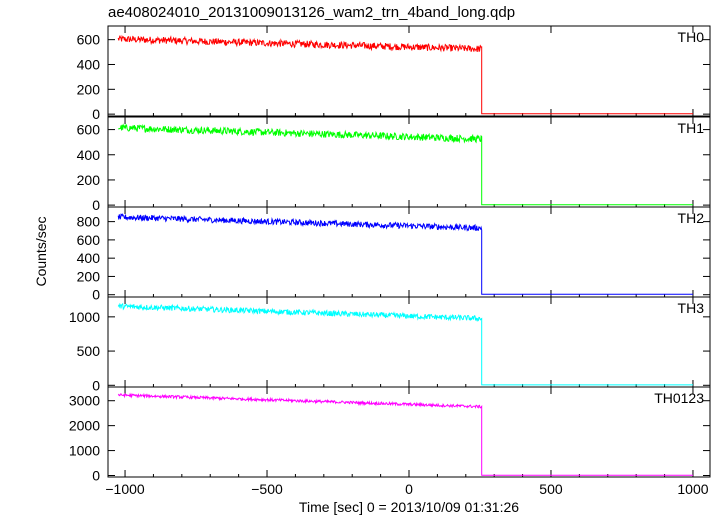  I want to click on series-line-th2, so click(405, 254).